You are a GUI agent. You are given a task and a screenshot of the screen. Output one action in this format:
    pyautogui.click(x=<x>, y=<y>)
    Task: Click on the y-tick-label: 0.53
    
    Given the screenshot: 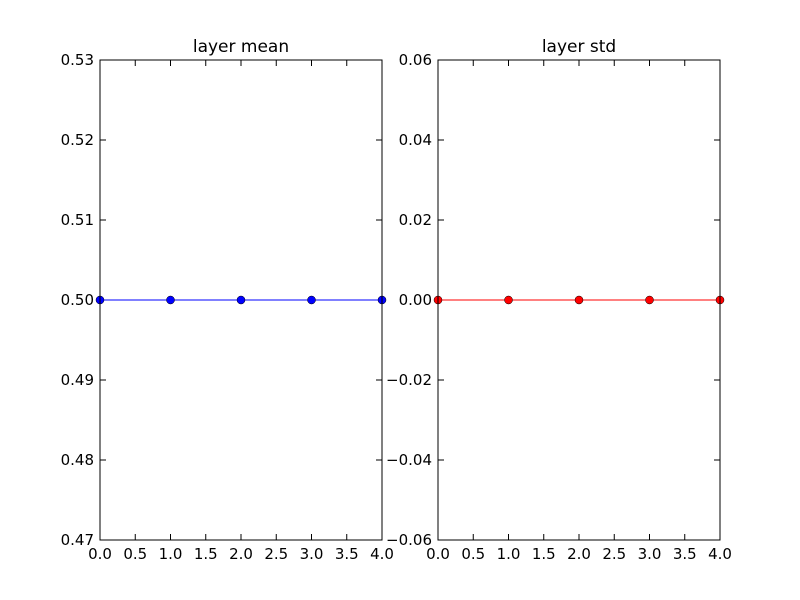 What is the action you would take?
    pyautogui.click(x=77, y=60)
    